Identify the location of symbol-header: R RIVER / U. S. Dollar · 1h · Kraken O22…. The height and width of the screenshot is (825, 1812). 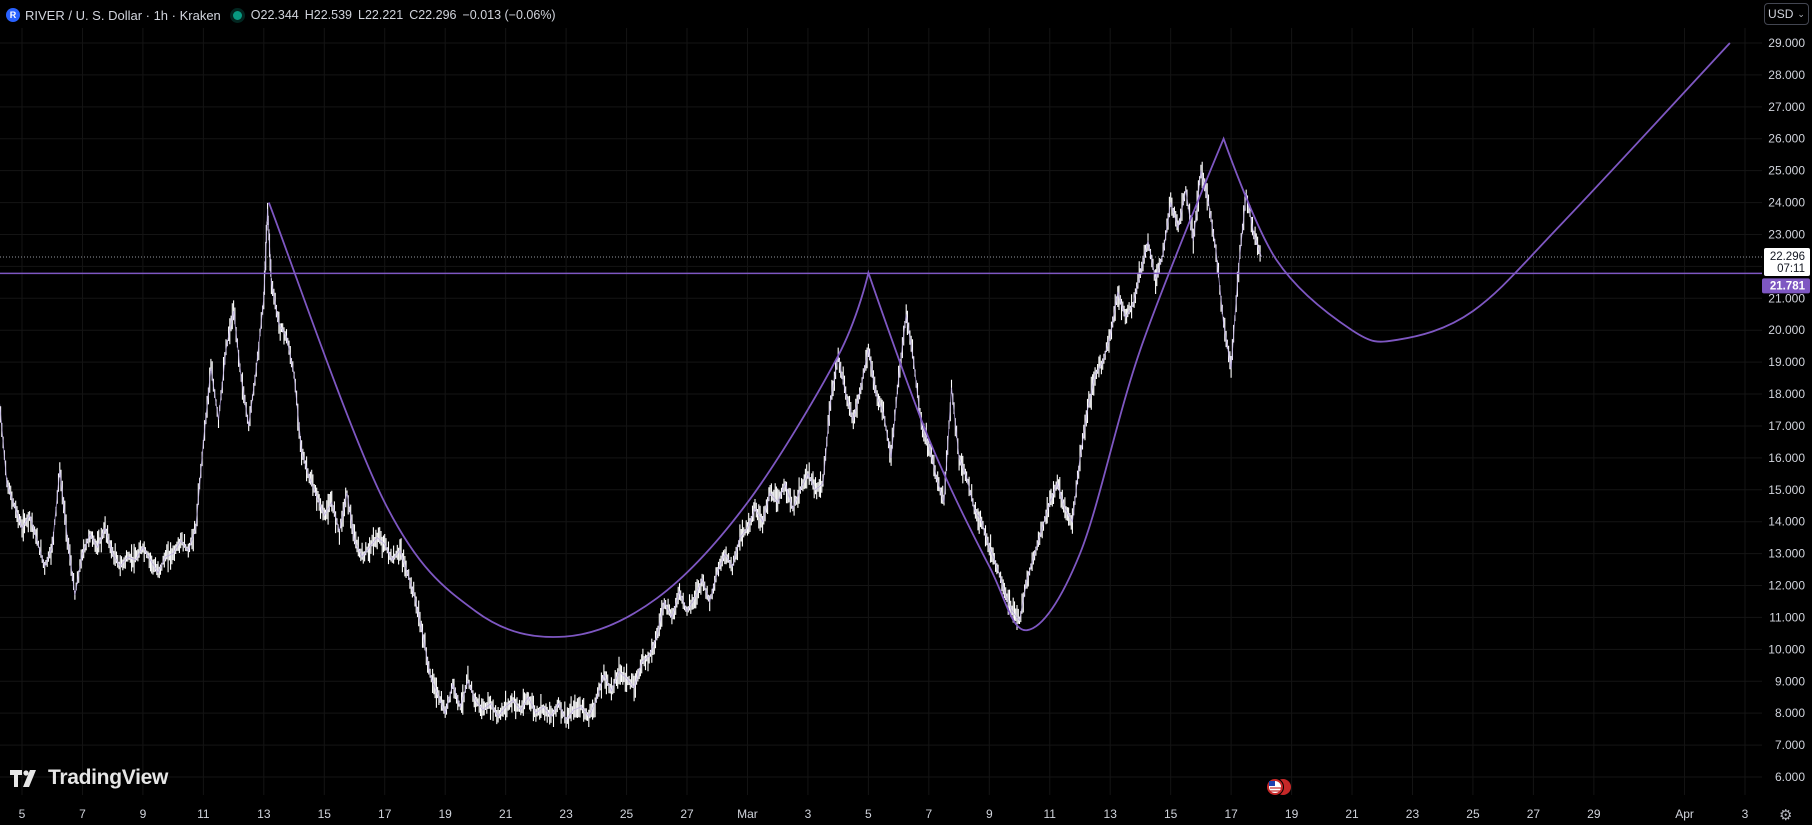
(281, 15).